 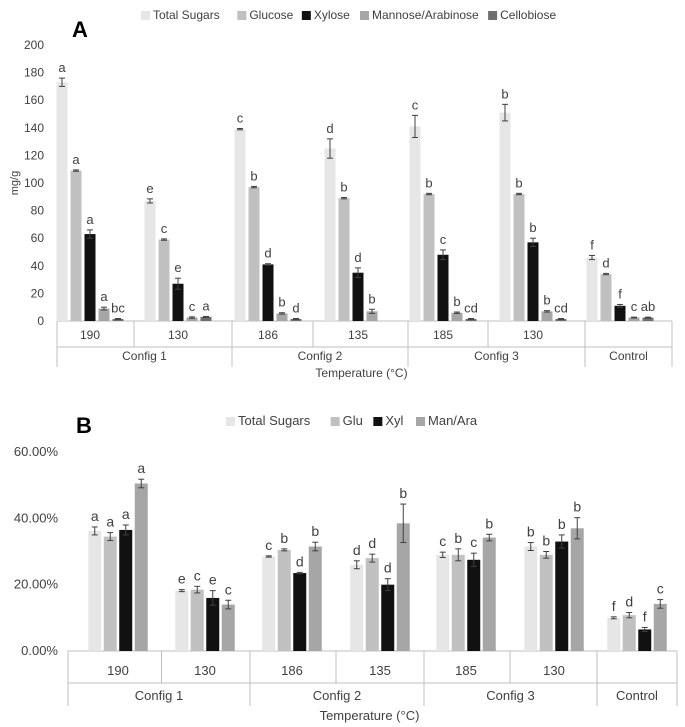 I want to click on panel-b-category-label: 185, so click(x=466, y=670).